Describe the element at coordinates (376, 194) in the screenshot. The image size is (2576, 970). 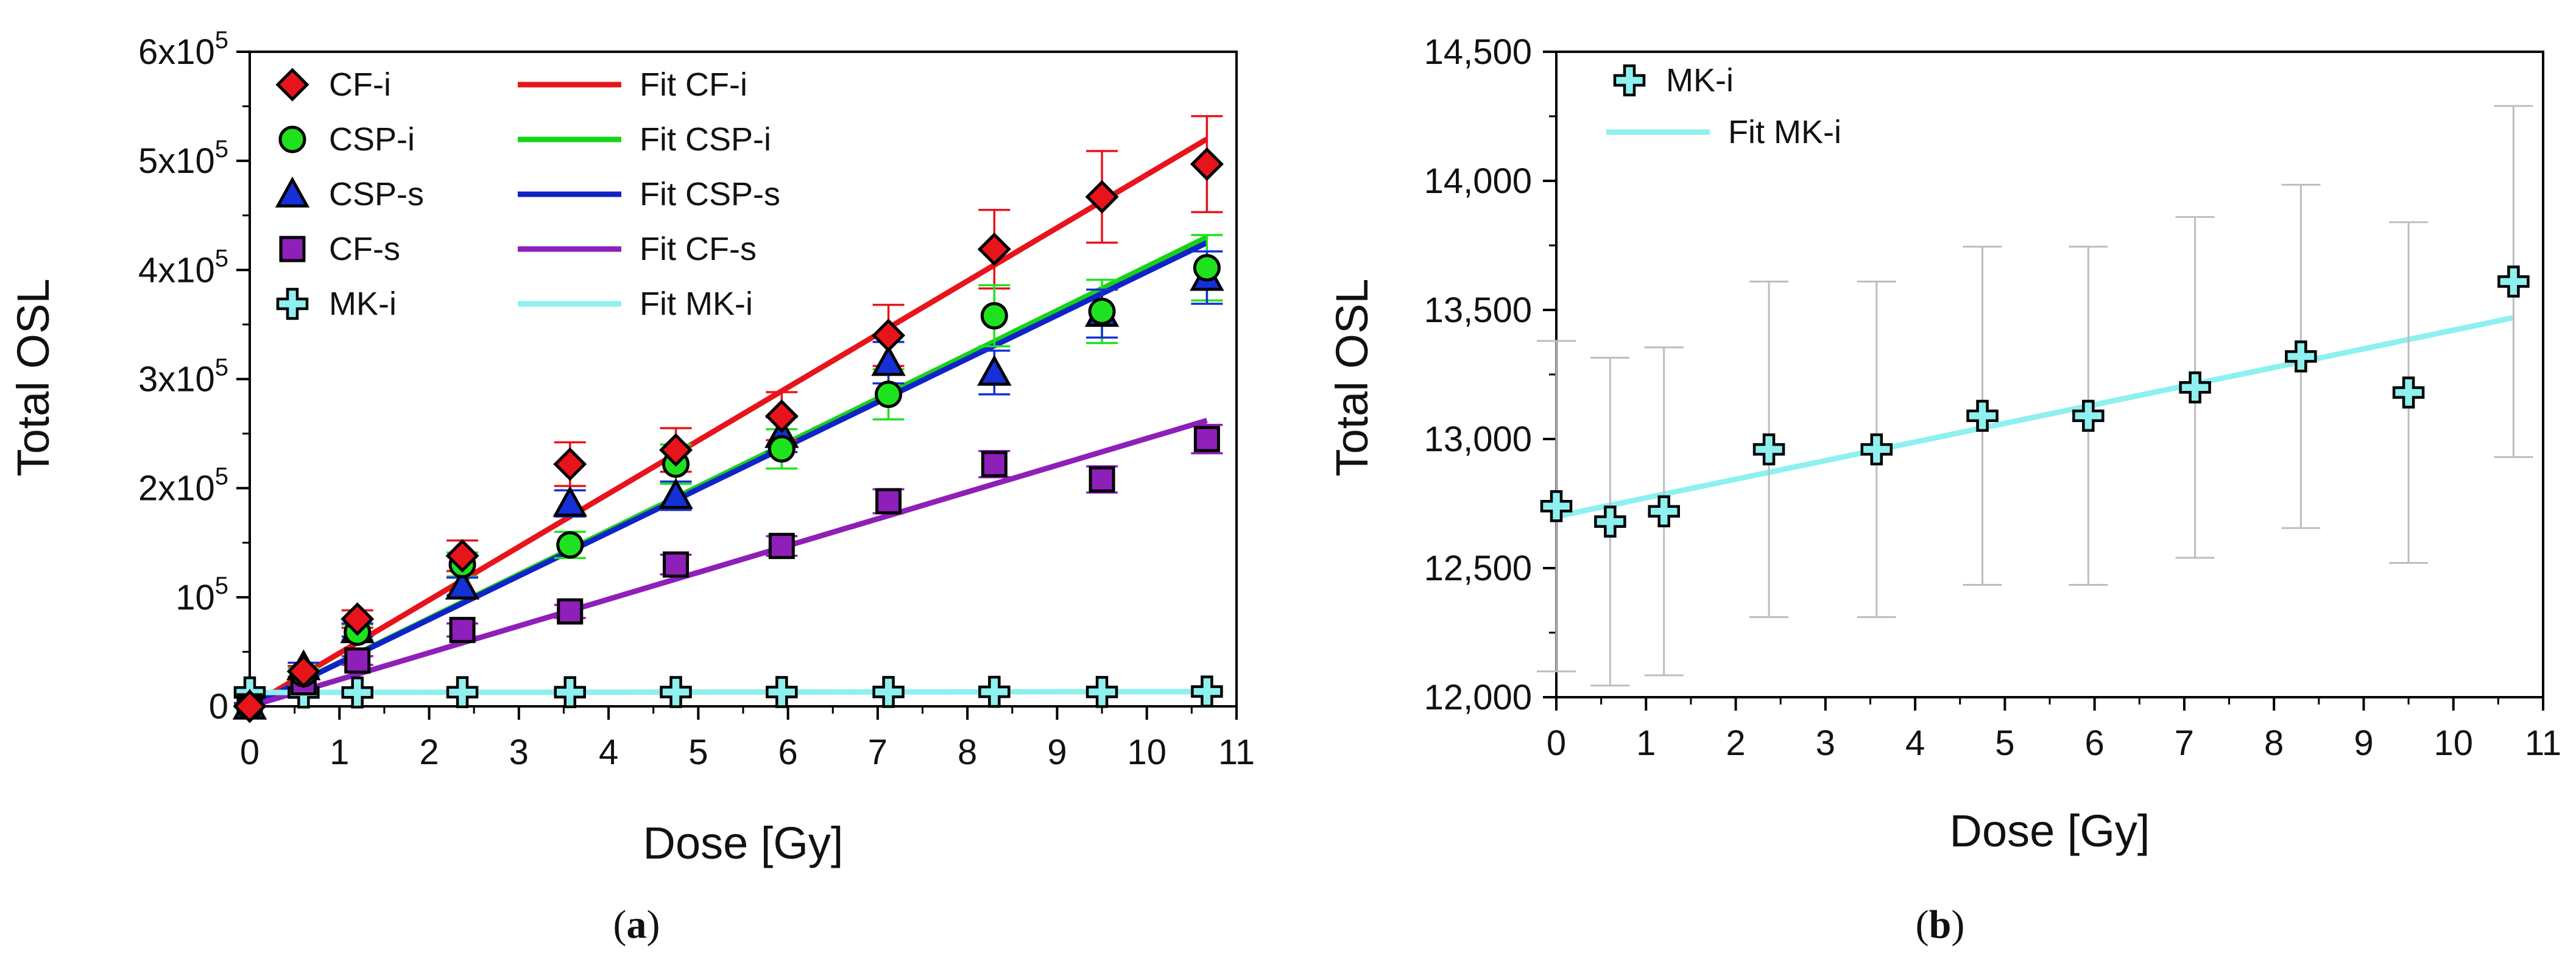
I see `legend-label: CSP-s` at that location.